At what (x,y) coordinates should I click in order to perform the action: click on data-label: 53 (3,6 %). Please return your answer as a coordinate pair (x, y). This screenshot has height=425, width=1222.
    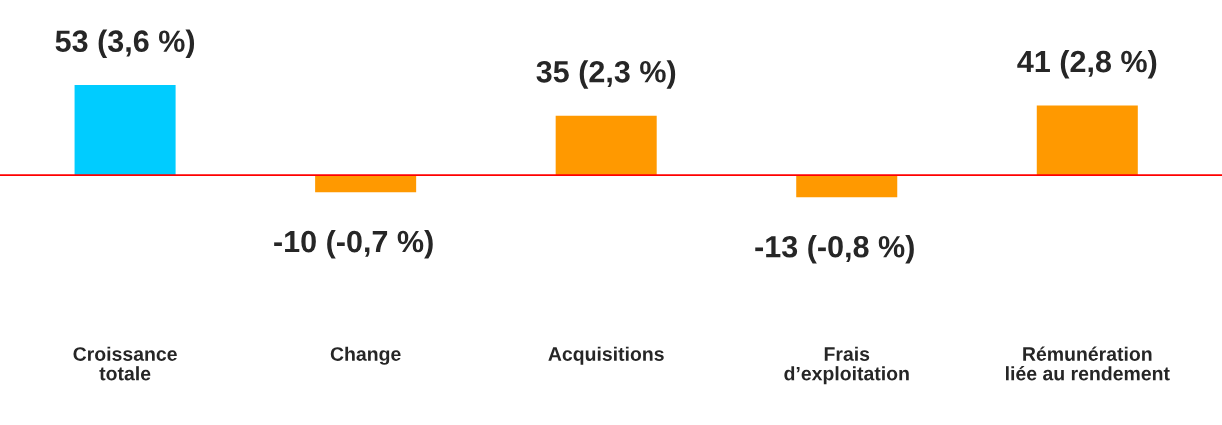
    Looking at the image, I should click on (125, 44).